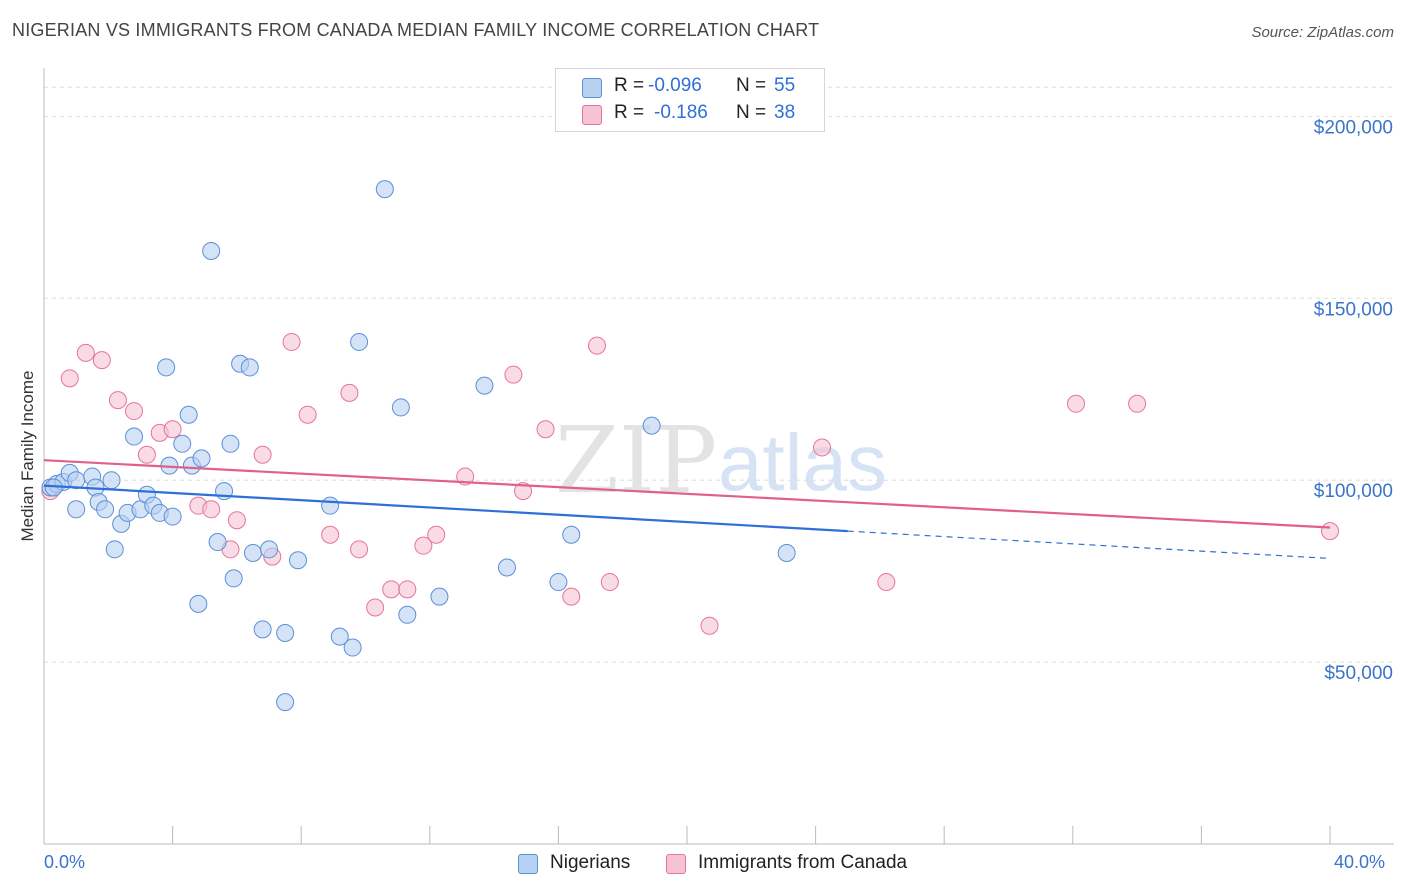 The image size is (1406, 892). Describe the element at coordinates (785, 85) in the screenshot. I see `n-value: 55` at that location.